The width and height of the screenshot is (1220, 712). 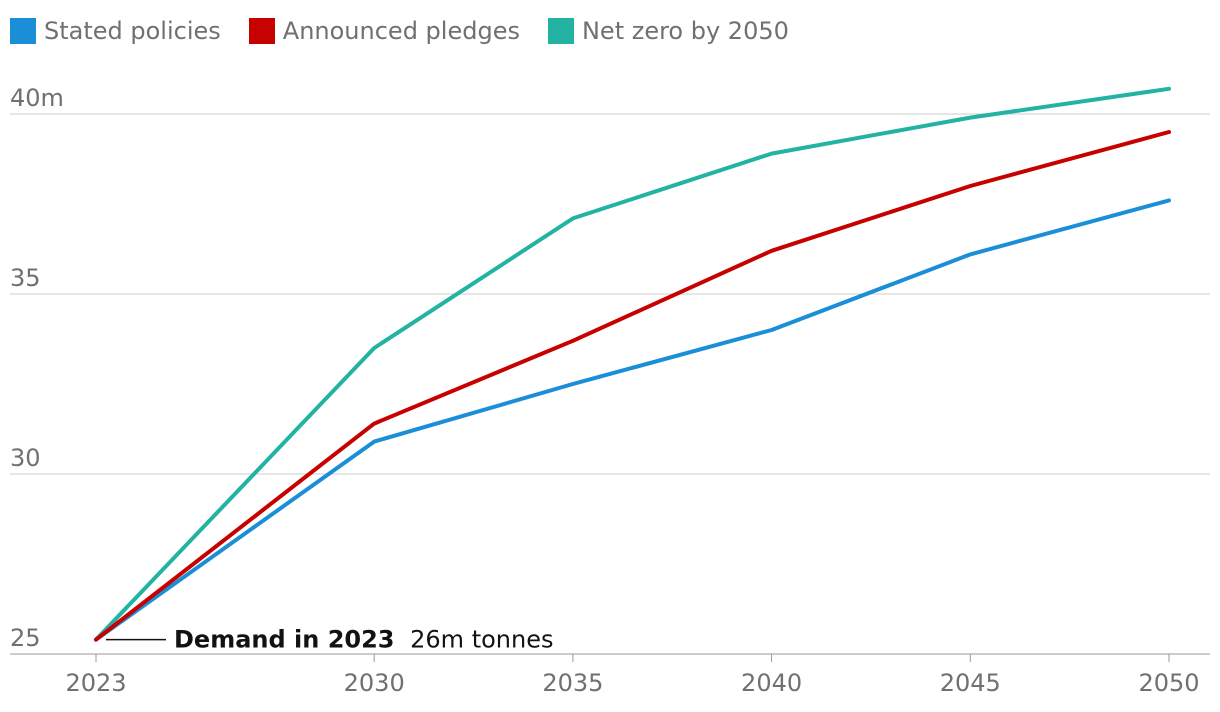 I want to click on annotation-value-text: 26m tonnes, so click(x=481, y=640).